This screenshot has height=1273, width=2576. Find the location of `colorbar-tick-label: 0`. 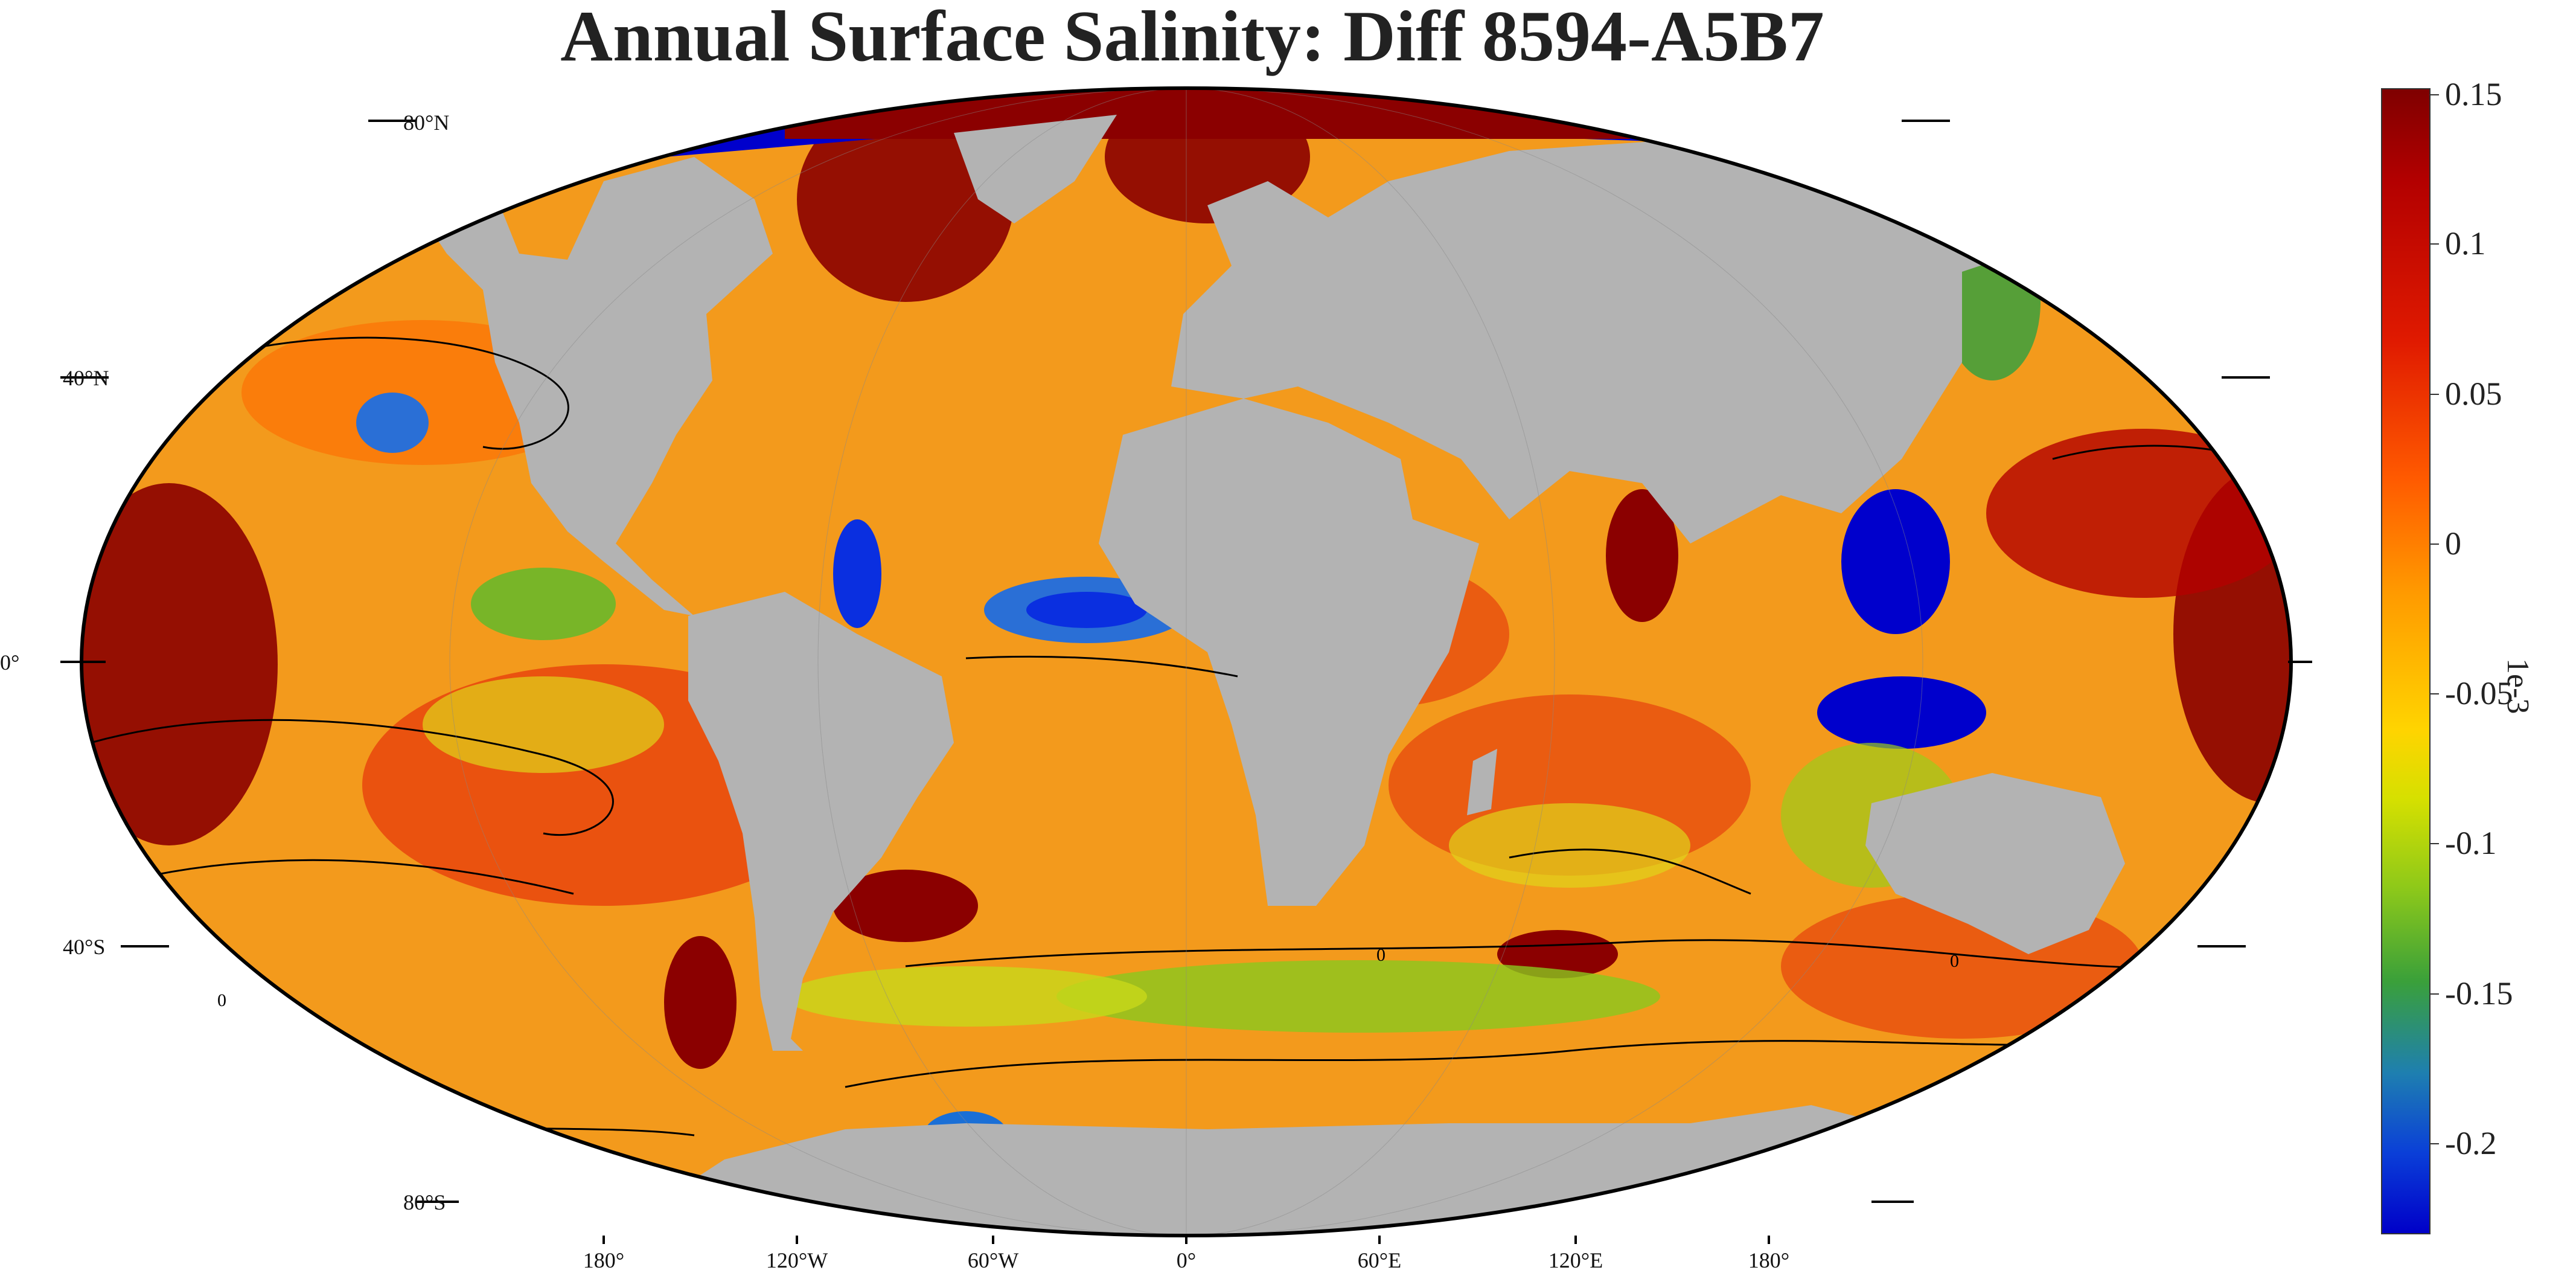

colorbar-tick-label: 0 is located at coordinates (2453, 543).